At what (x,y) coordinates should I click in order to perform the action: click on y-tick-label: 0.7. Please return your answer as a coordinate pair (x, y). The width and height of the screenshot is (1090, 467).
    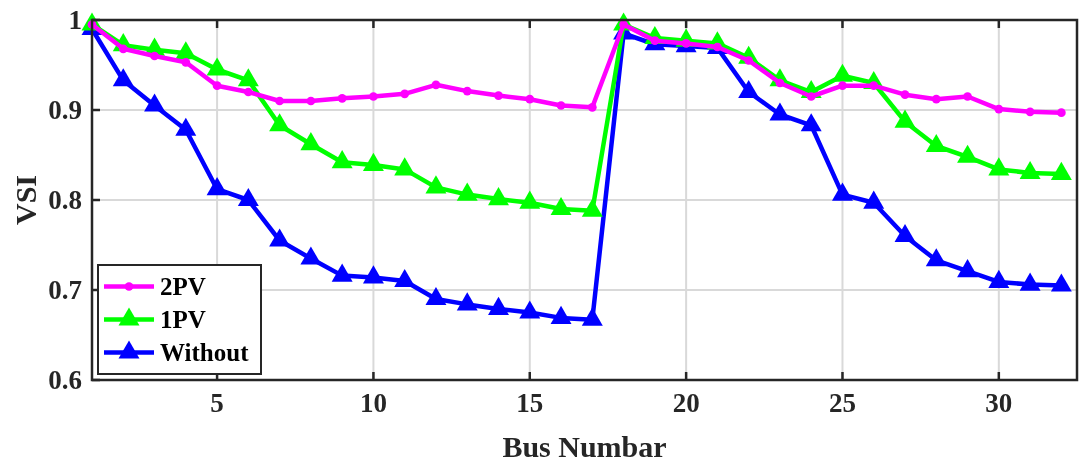
    Looking at the image, I should click on (65, 290).